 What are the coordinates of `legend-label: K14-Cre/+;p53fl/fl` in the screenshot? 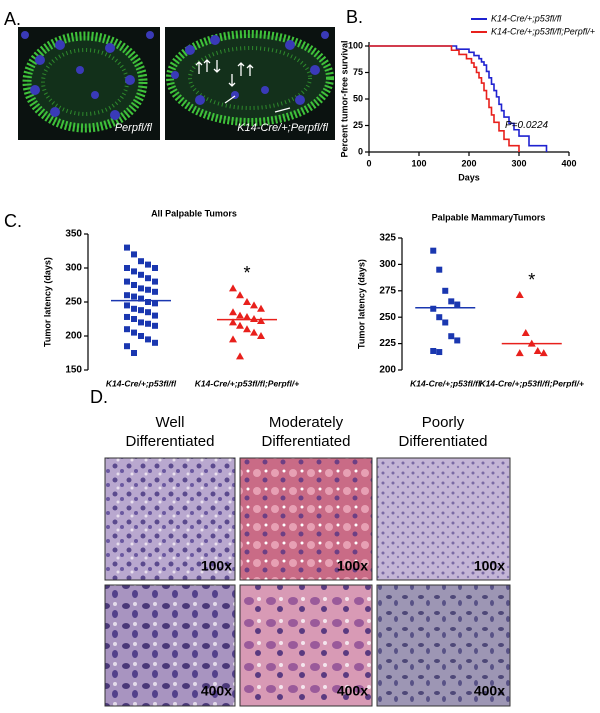 It's located at (526, 18).